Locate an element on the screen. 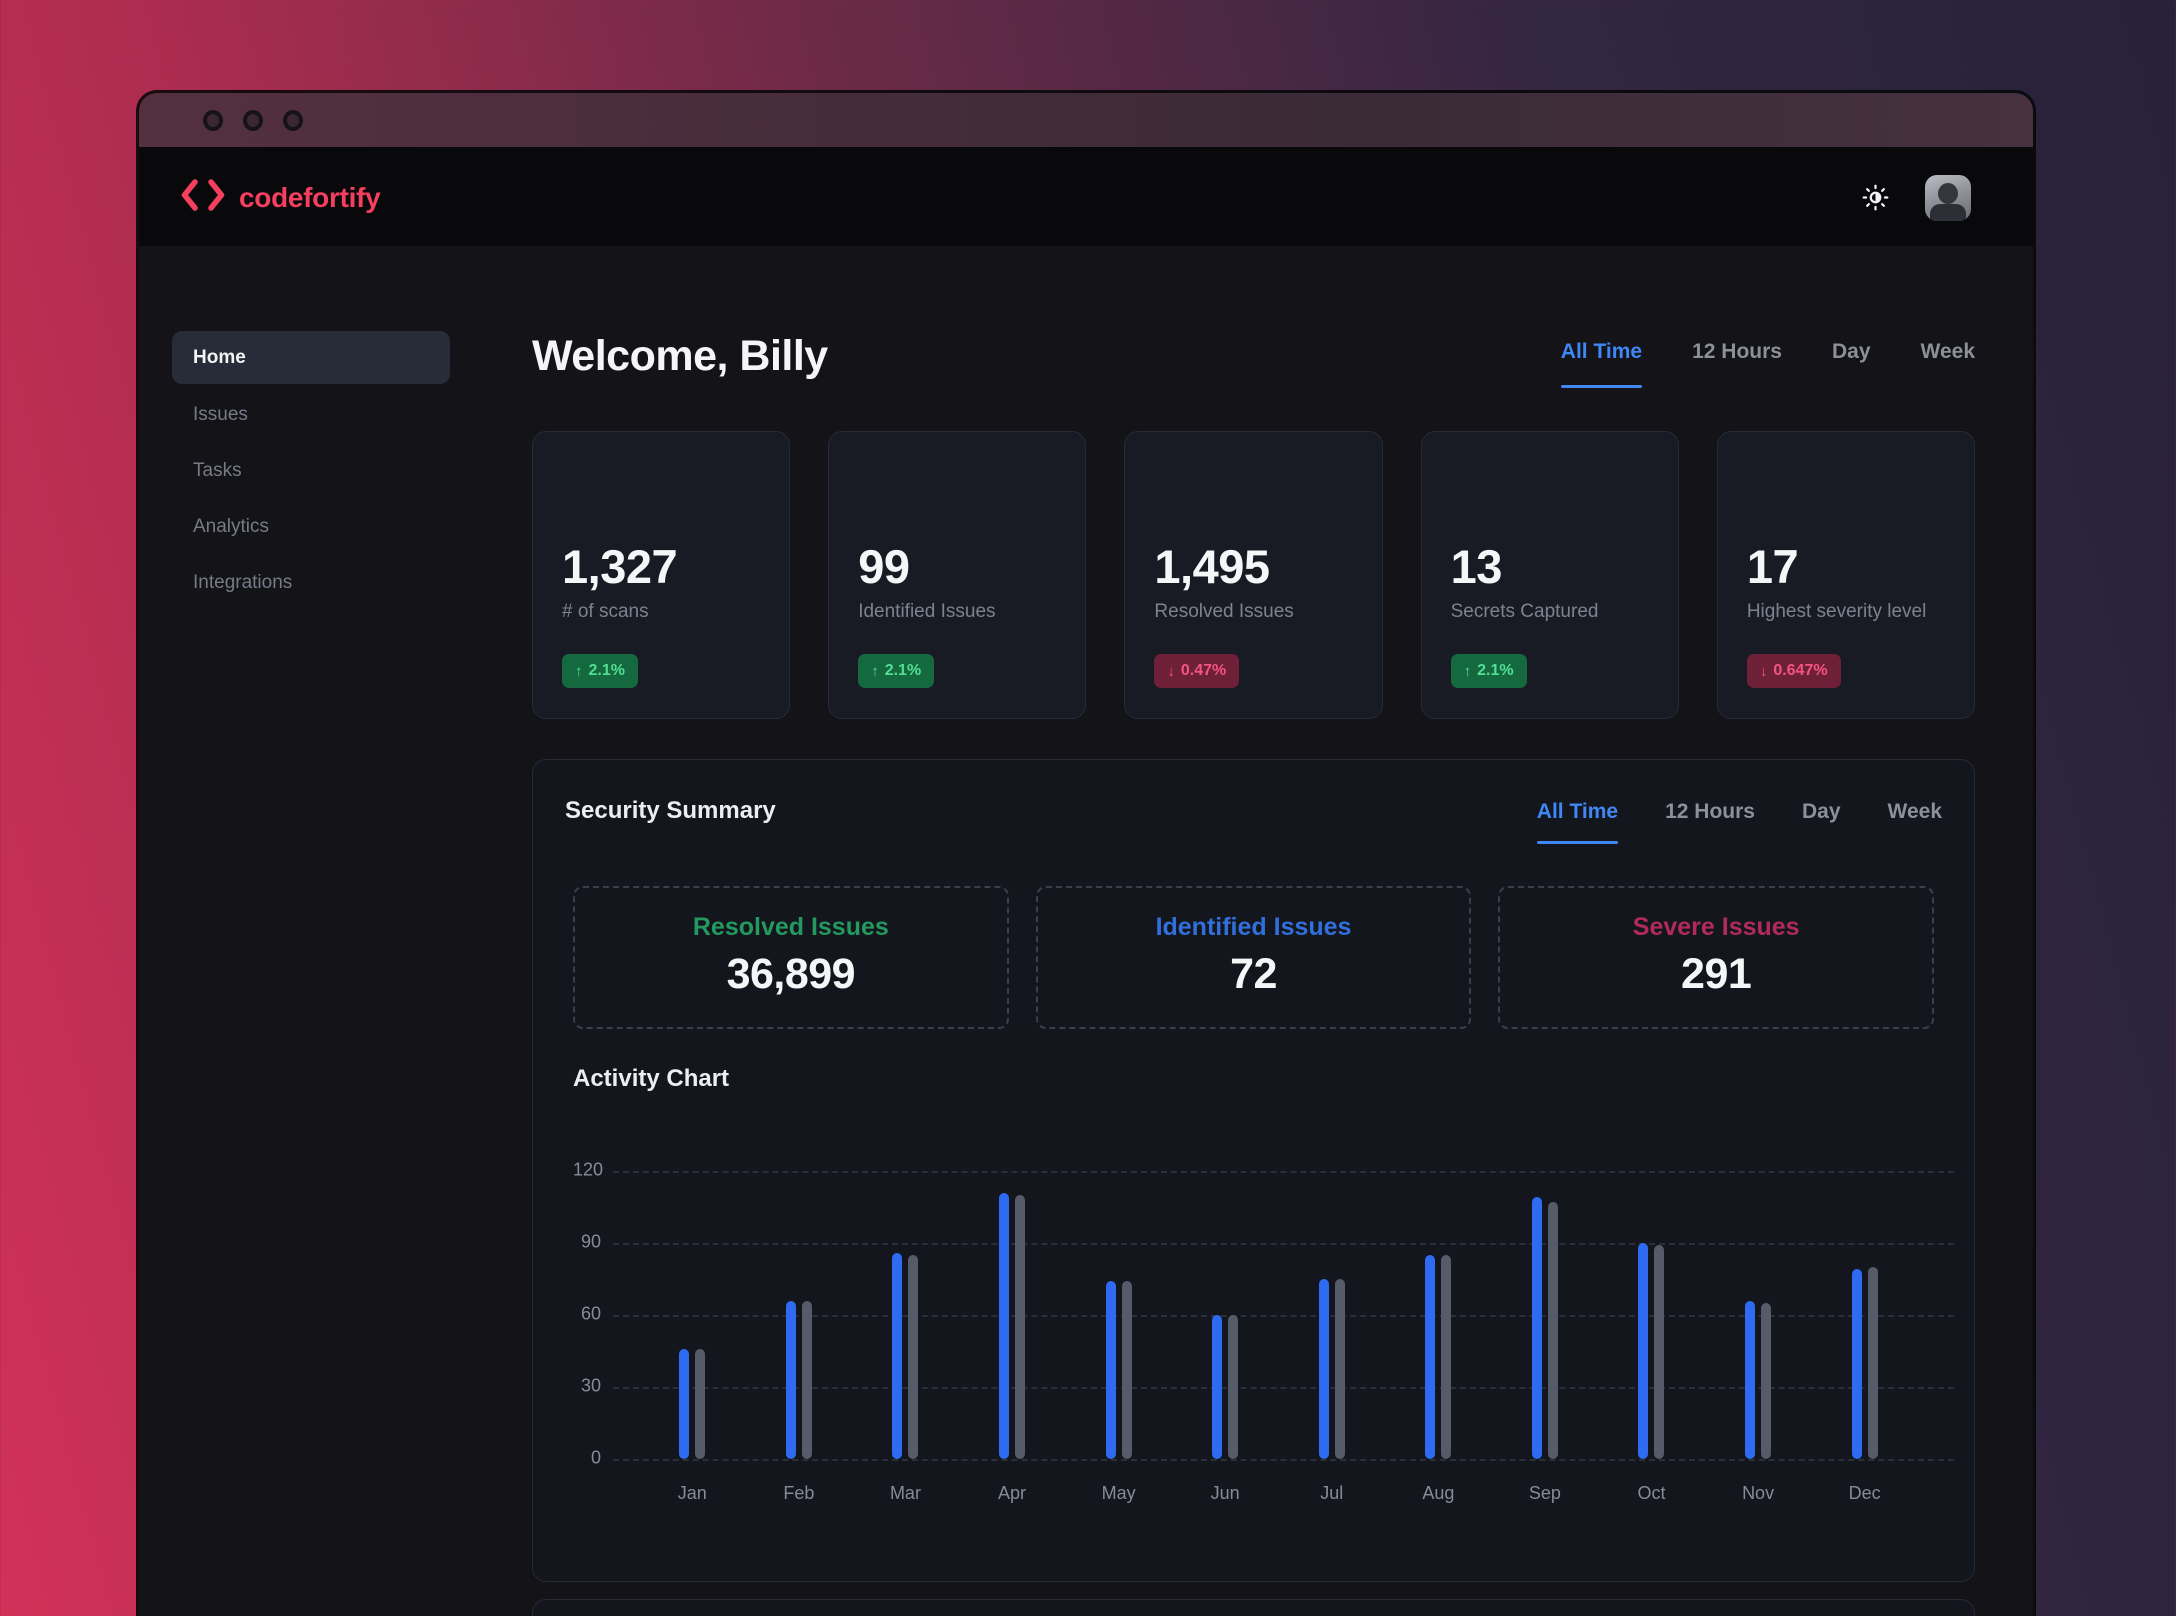 Image resolution: width=2176 pixels, height=1616 pixels. summary-box-label: Resolved Issues is located at coordinates (790, 927).